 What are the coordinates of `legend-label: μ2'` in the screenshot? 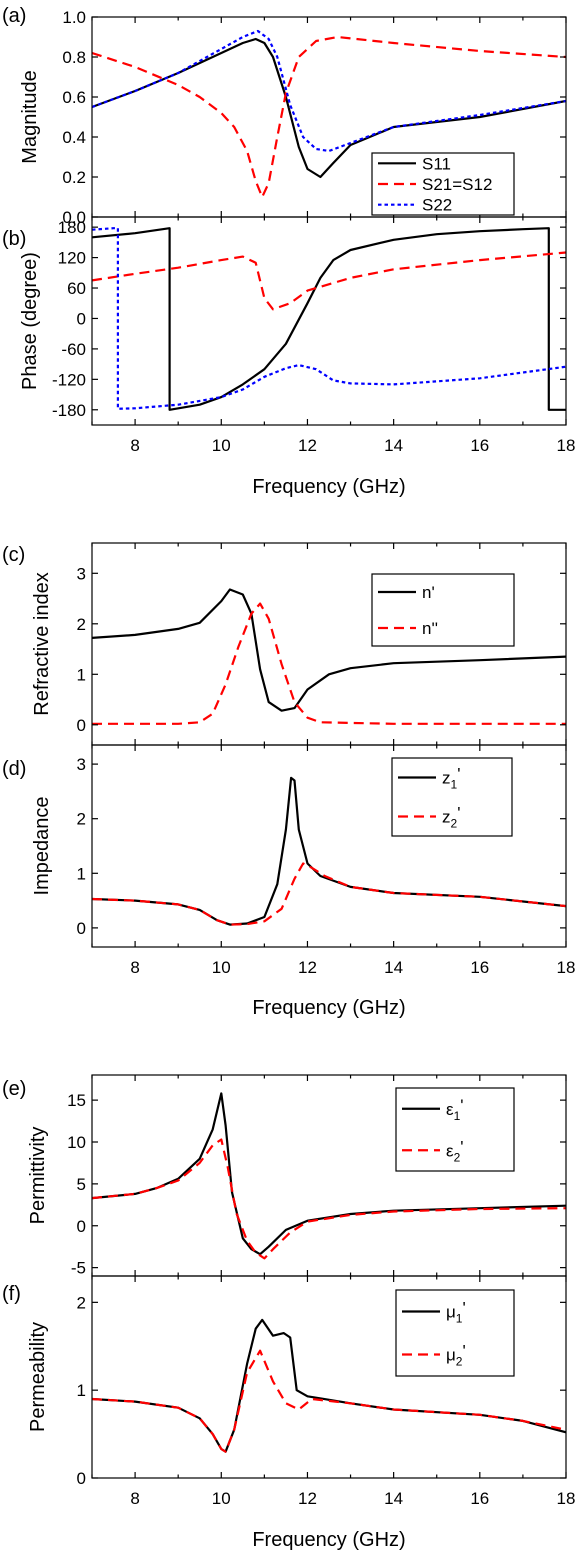 It's located at (456, 1355).